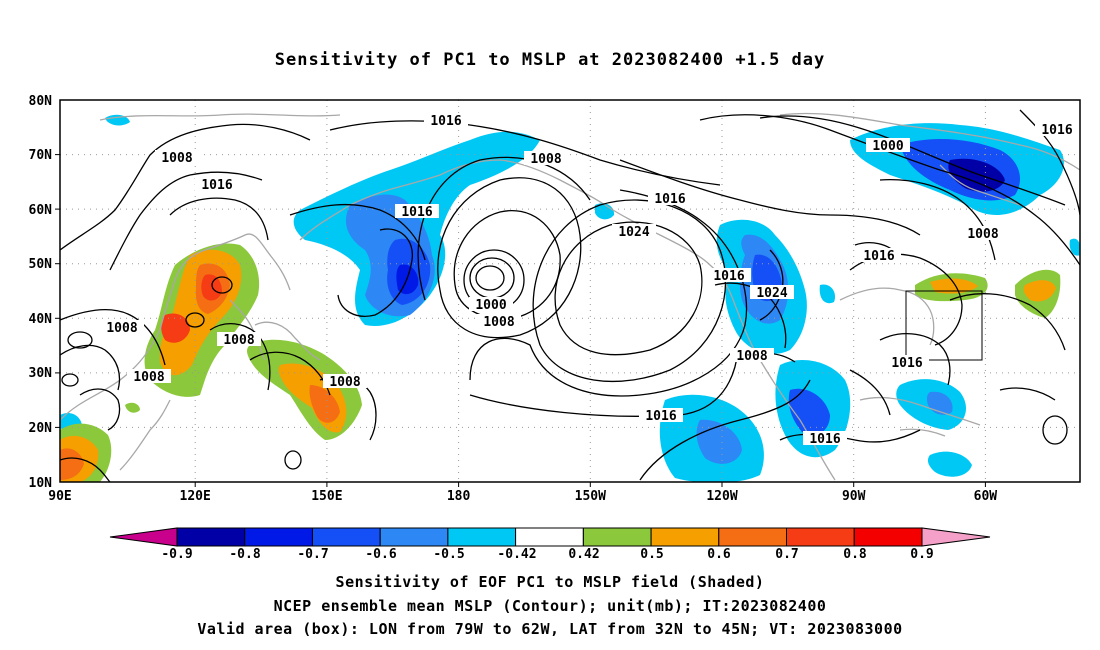  What do you see at coordinates (721, 496) in the screenshot?
I see `lon-label-120w: 120W` at bounding box center [721, 496].